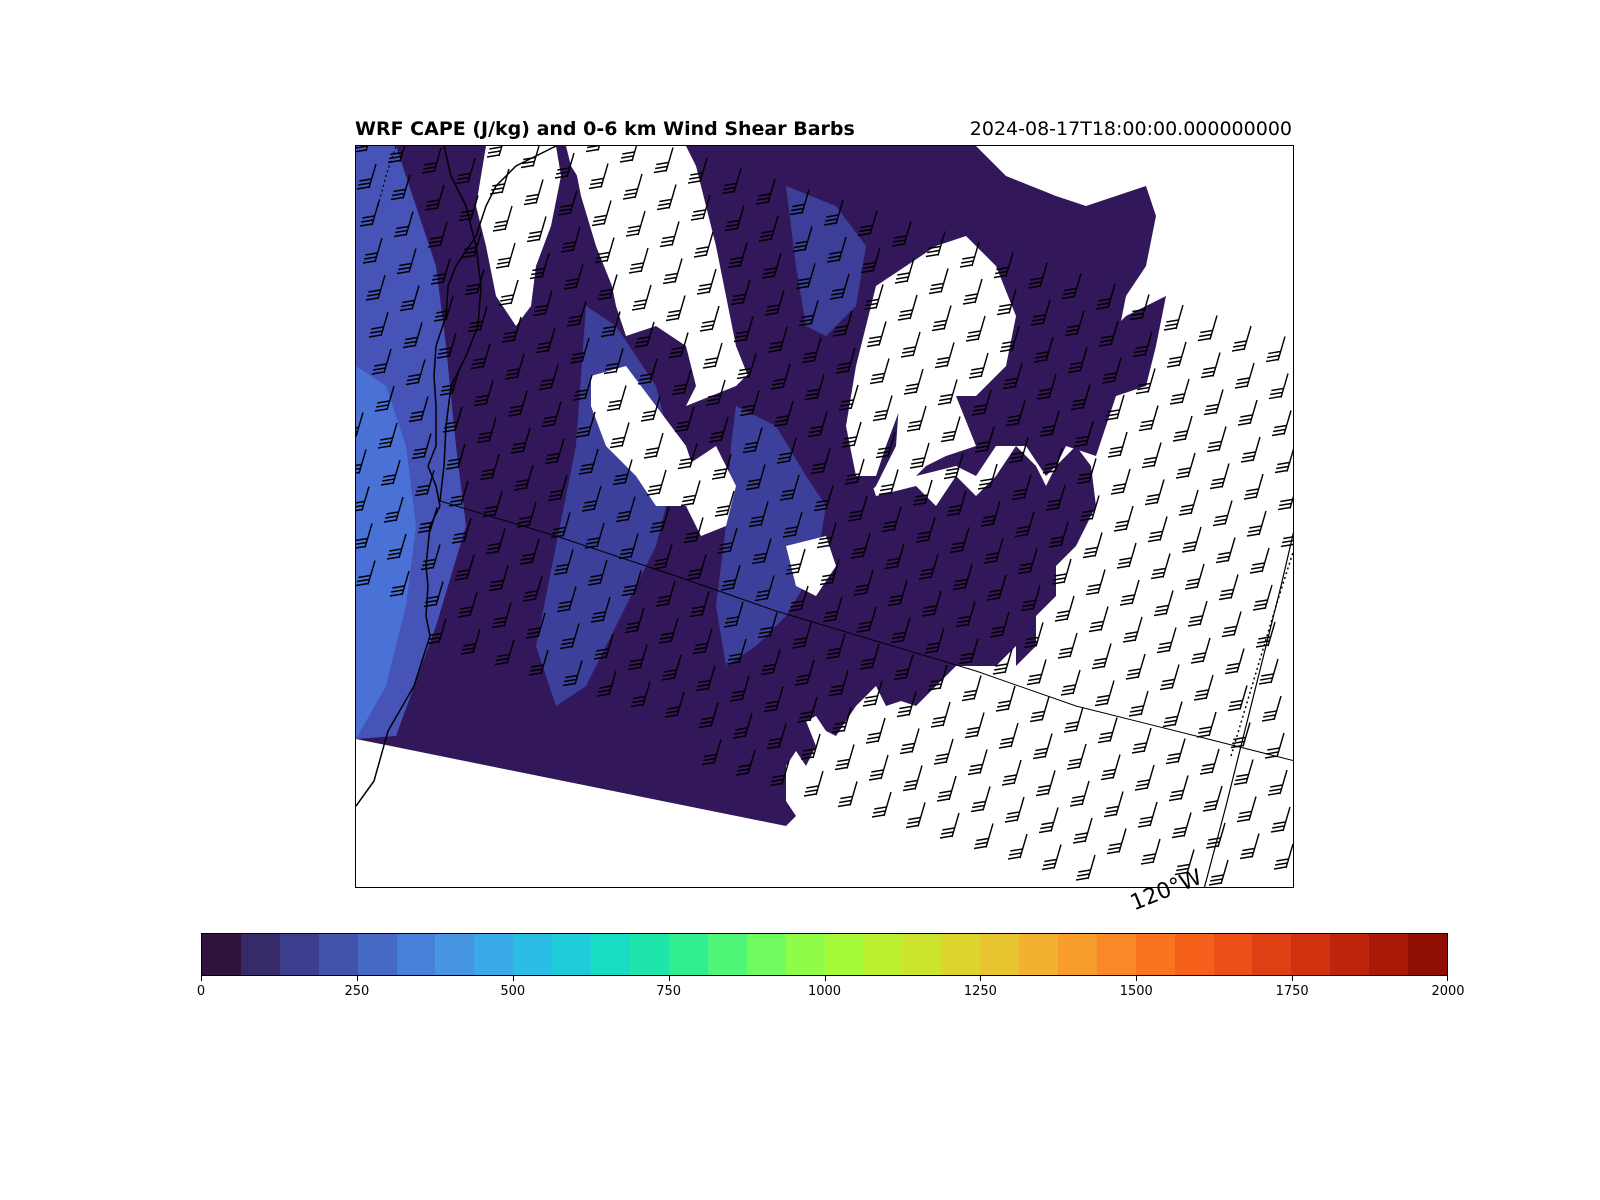 The image size is (1600, 1200). What do you see at coordinates (980, 991) in the screenshot?
I see `colorbar-tick-label: 1250` at bounding box center [980, 991].